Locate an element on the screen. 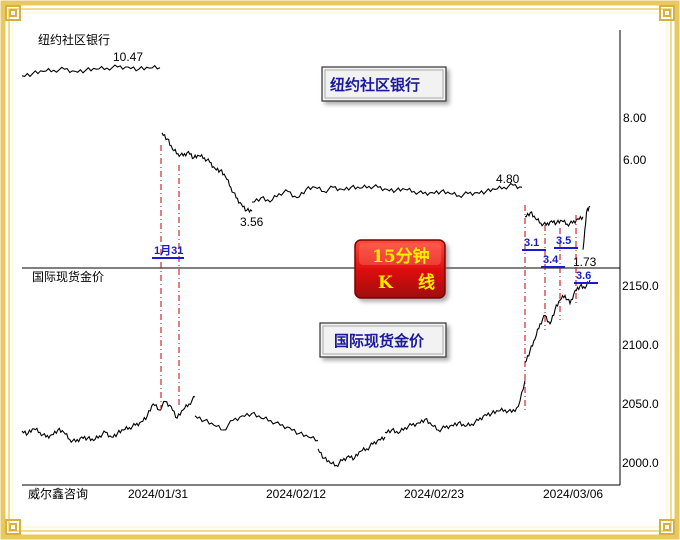 The height and width of the screenshot is (540, 680). corner-ornament-tr is located at coordinates (667, 13).